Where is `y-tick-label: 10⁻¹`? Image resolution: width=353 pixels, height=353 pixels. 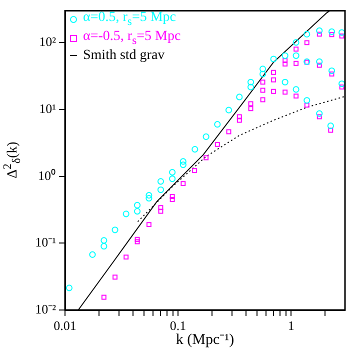
y-tick-label: 10⁻¹ is located at coordinates (45, 242).